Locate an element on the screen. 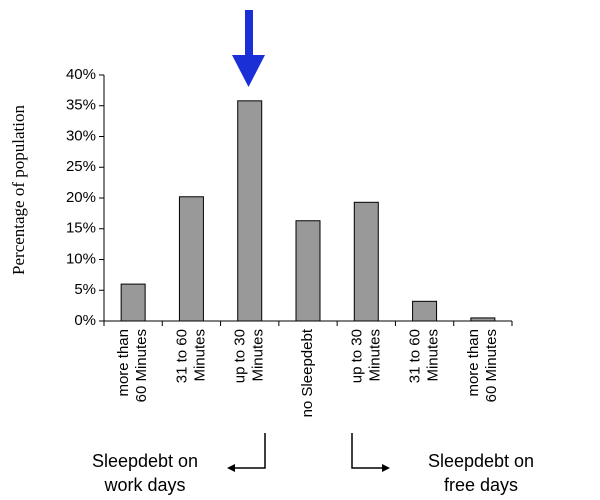 This screenshot has height=500, width=600. right-arrowhead-icon is located at coordinates (386, 468).